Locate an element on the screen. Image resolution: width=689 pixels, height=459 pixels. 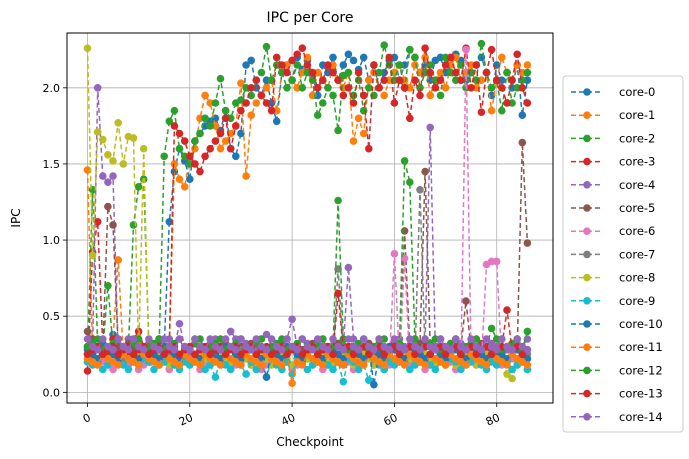
x-axis-ticks: 0 20 40 60 80 is located at coordinates (291, 416).